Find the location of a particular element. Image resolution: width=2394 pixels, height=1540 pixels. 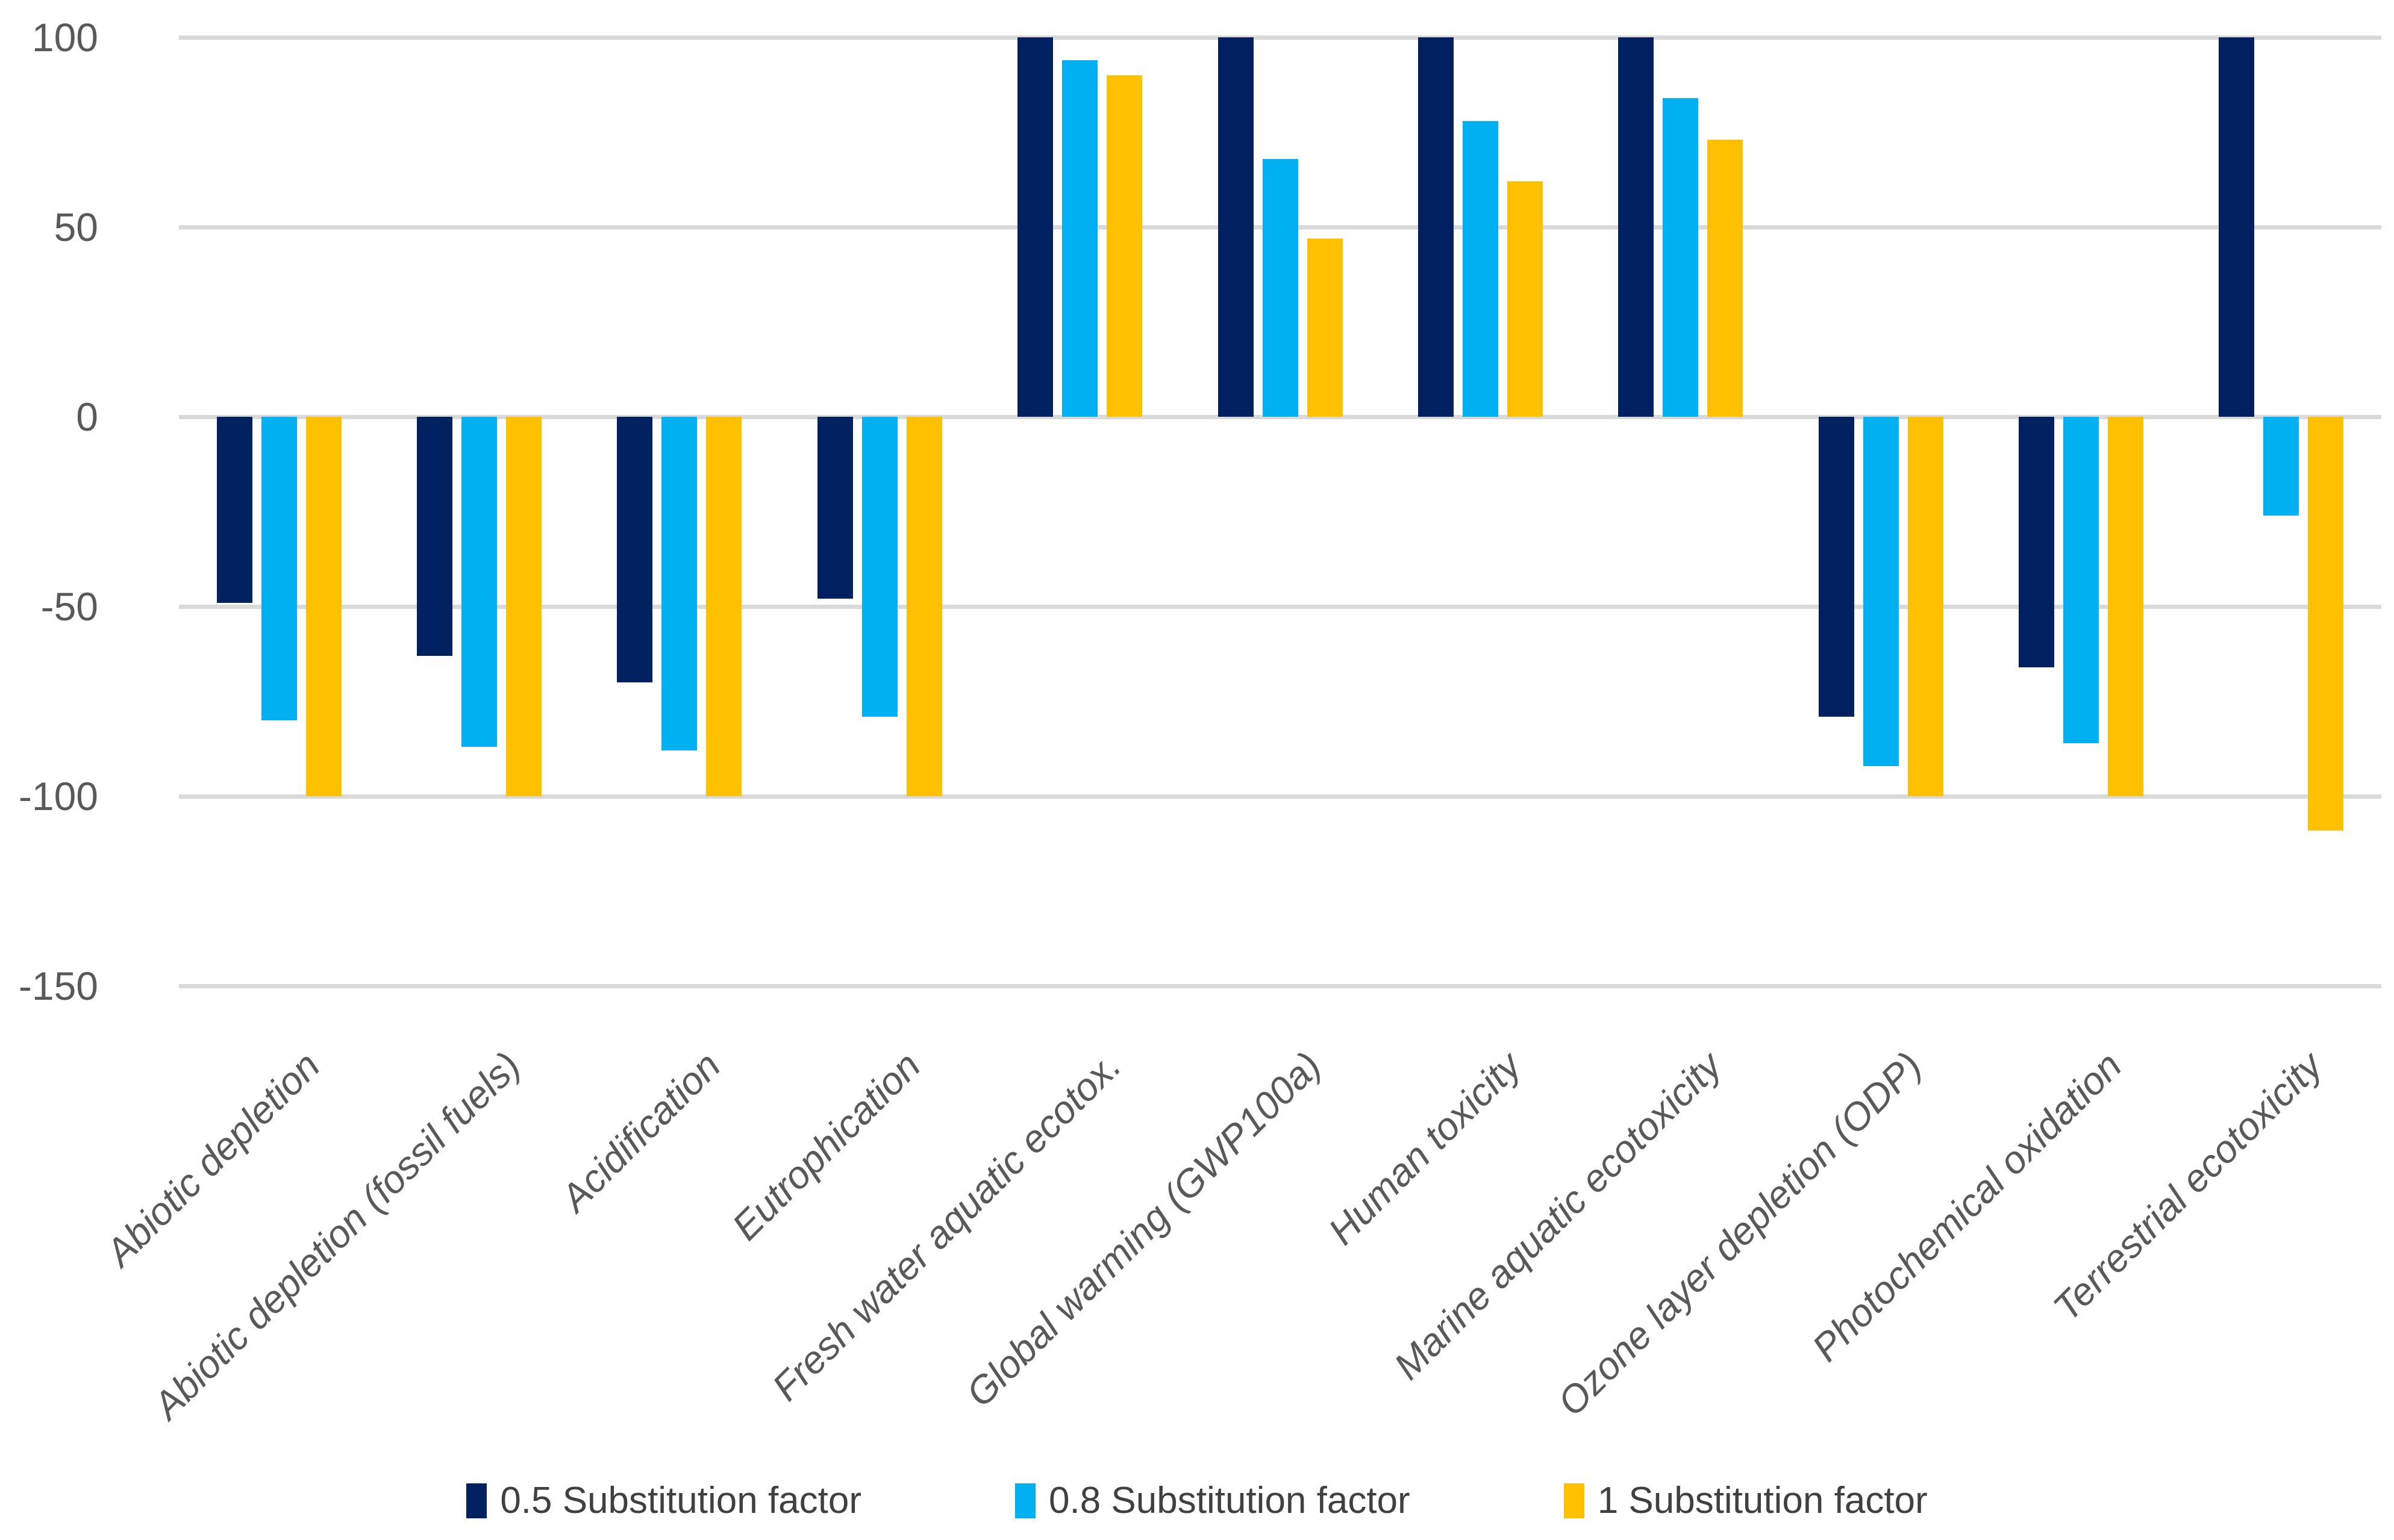

bar-0-8-substitution-factor-photochemical-oxidation is located at coordinates (2081, 580).